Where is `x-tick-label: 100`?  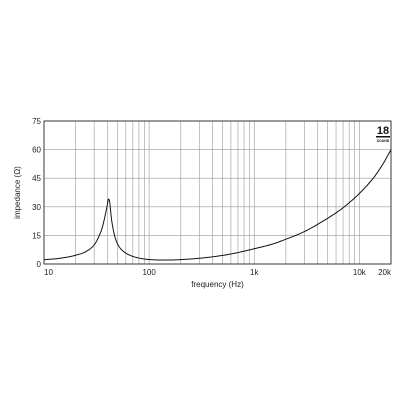
x-tick-label: 100 is located at coordinates (149, 272).